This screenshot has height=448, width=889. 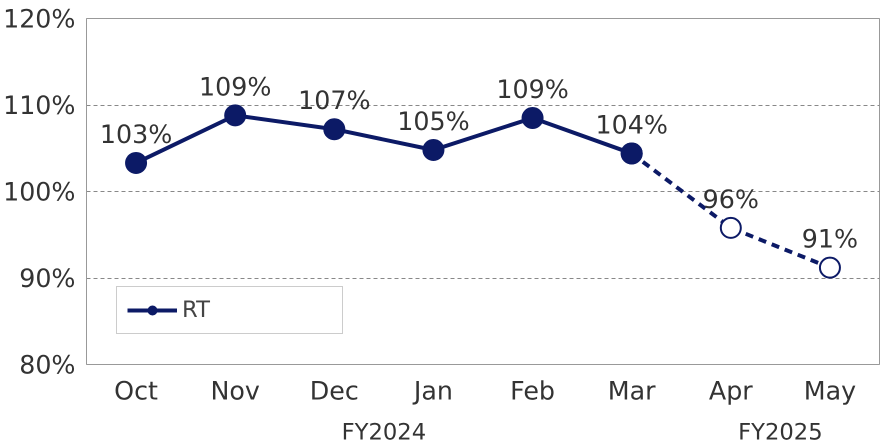 What do you see at coordinates (632, 391) in the screenshot?
I see `x-tick-label: Mar` at bounding box center [632, 391].